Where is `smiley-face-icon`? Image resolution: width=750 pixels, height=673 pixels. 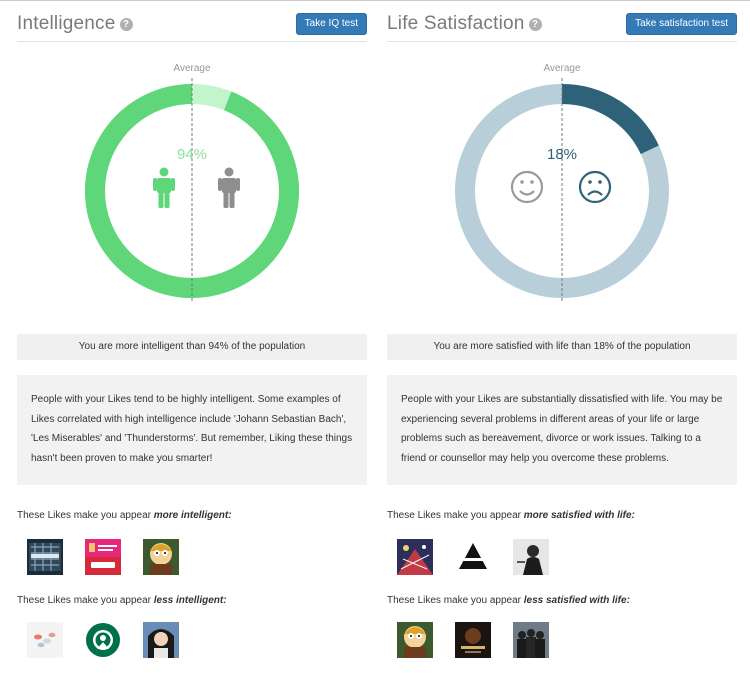
smiley-face-icon is located at coordinates (527, 187).